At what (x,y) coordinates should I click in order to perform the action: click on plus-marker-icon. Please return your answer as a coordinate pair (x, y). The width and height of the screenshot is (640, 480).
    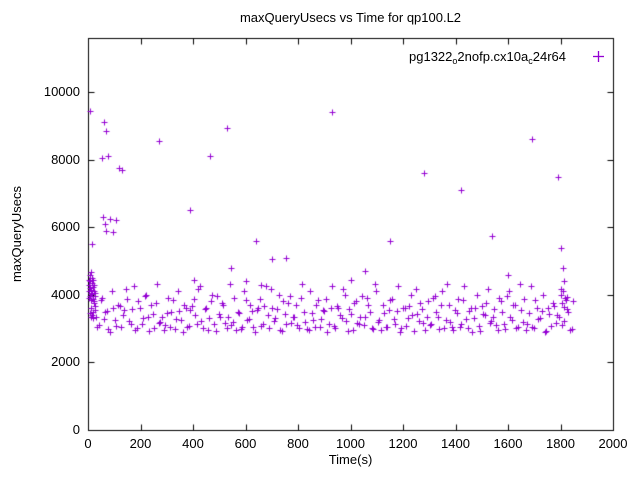
    Looking at the image, I should click on (598, 58).